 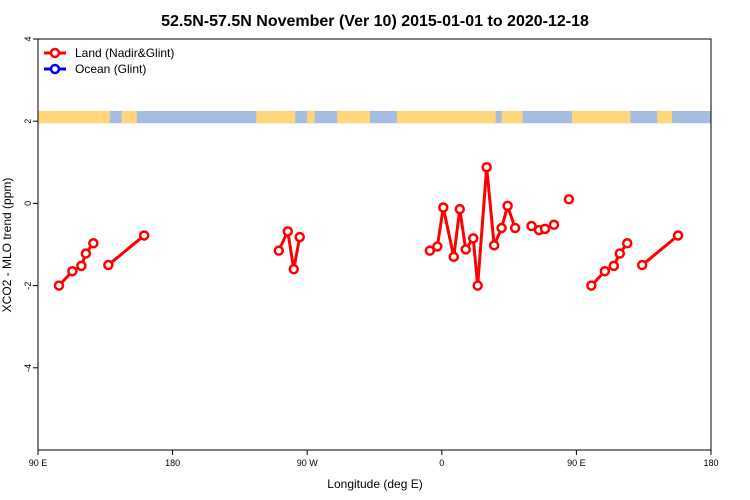 What do you see at coordinates (374, 484) in the screenshot?
I see `x-axis-label: Longitude (deg E)` at bounding box center [374, 484].